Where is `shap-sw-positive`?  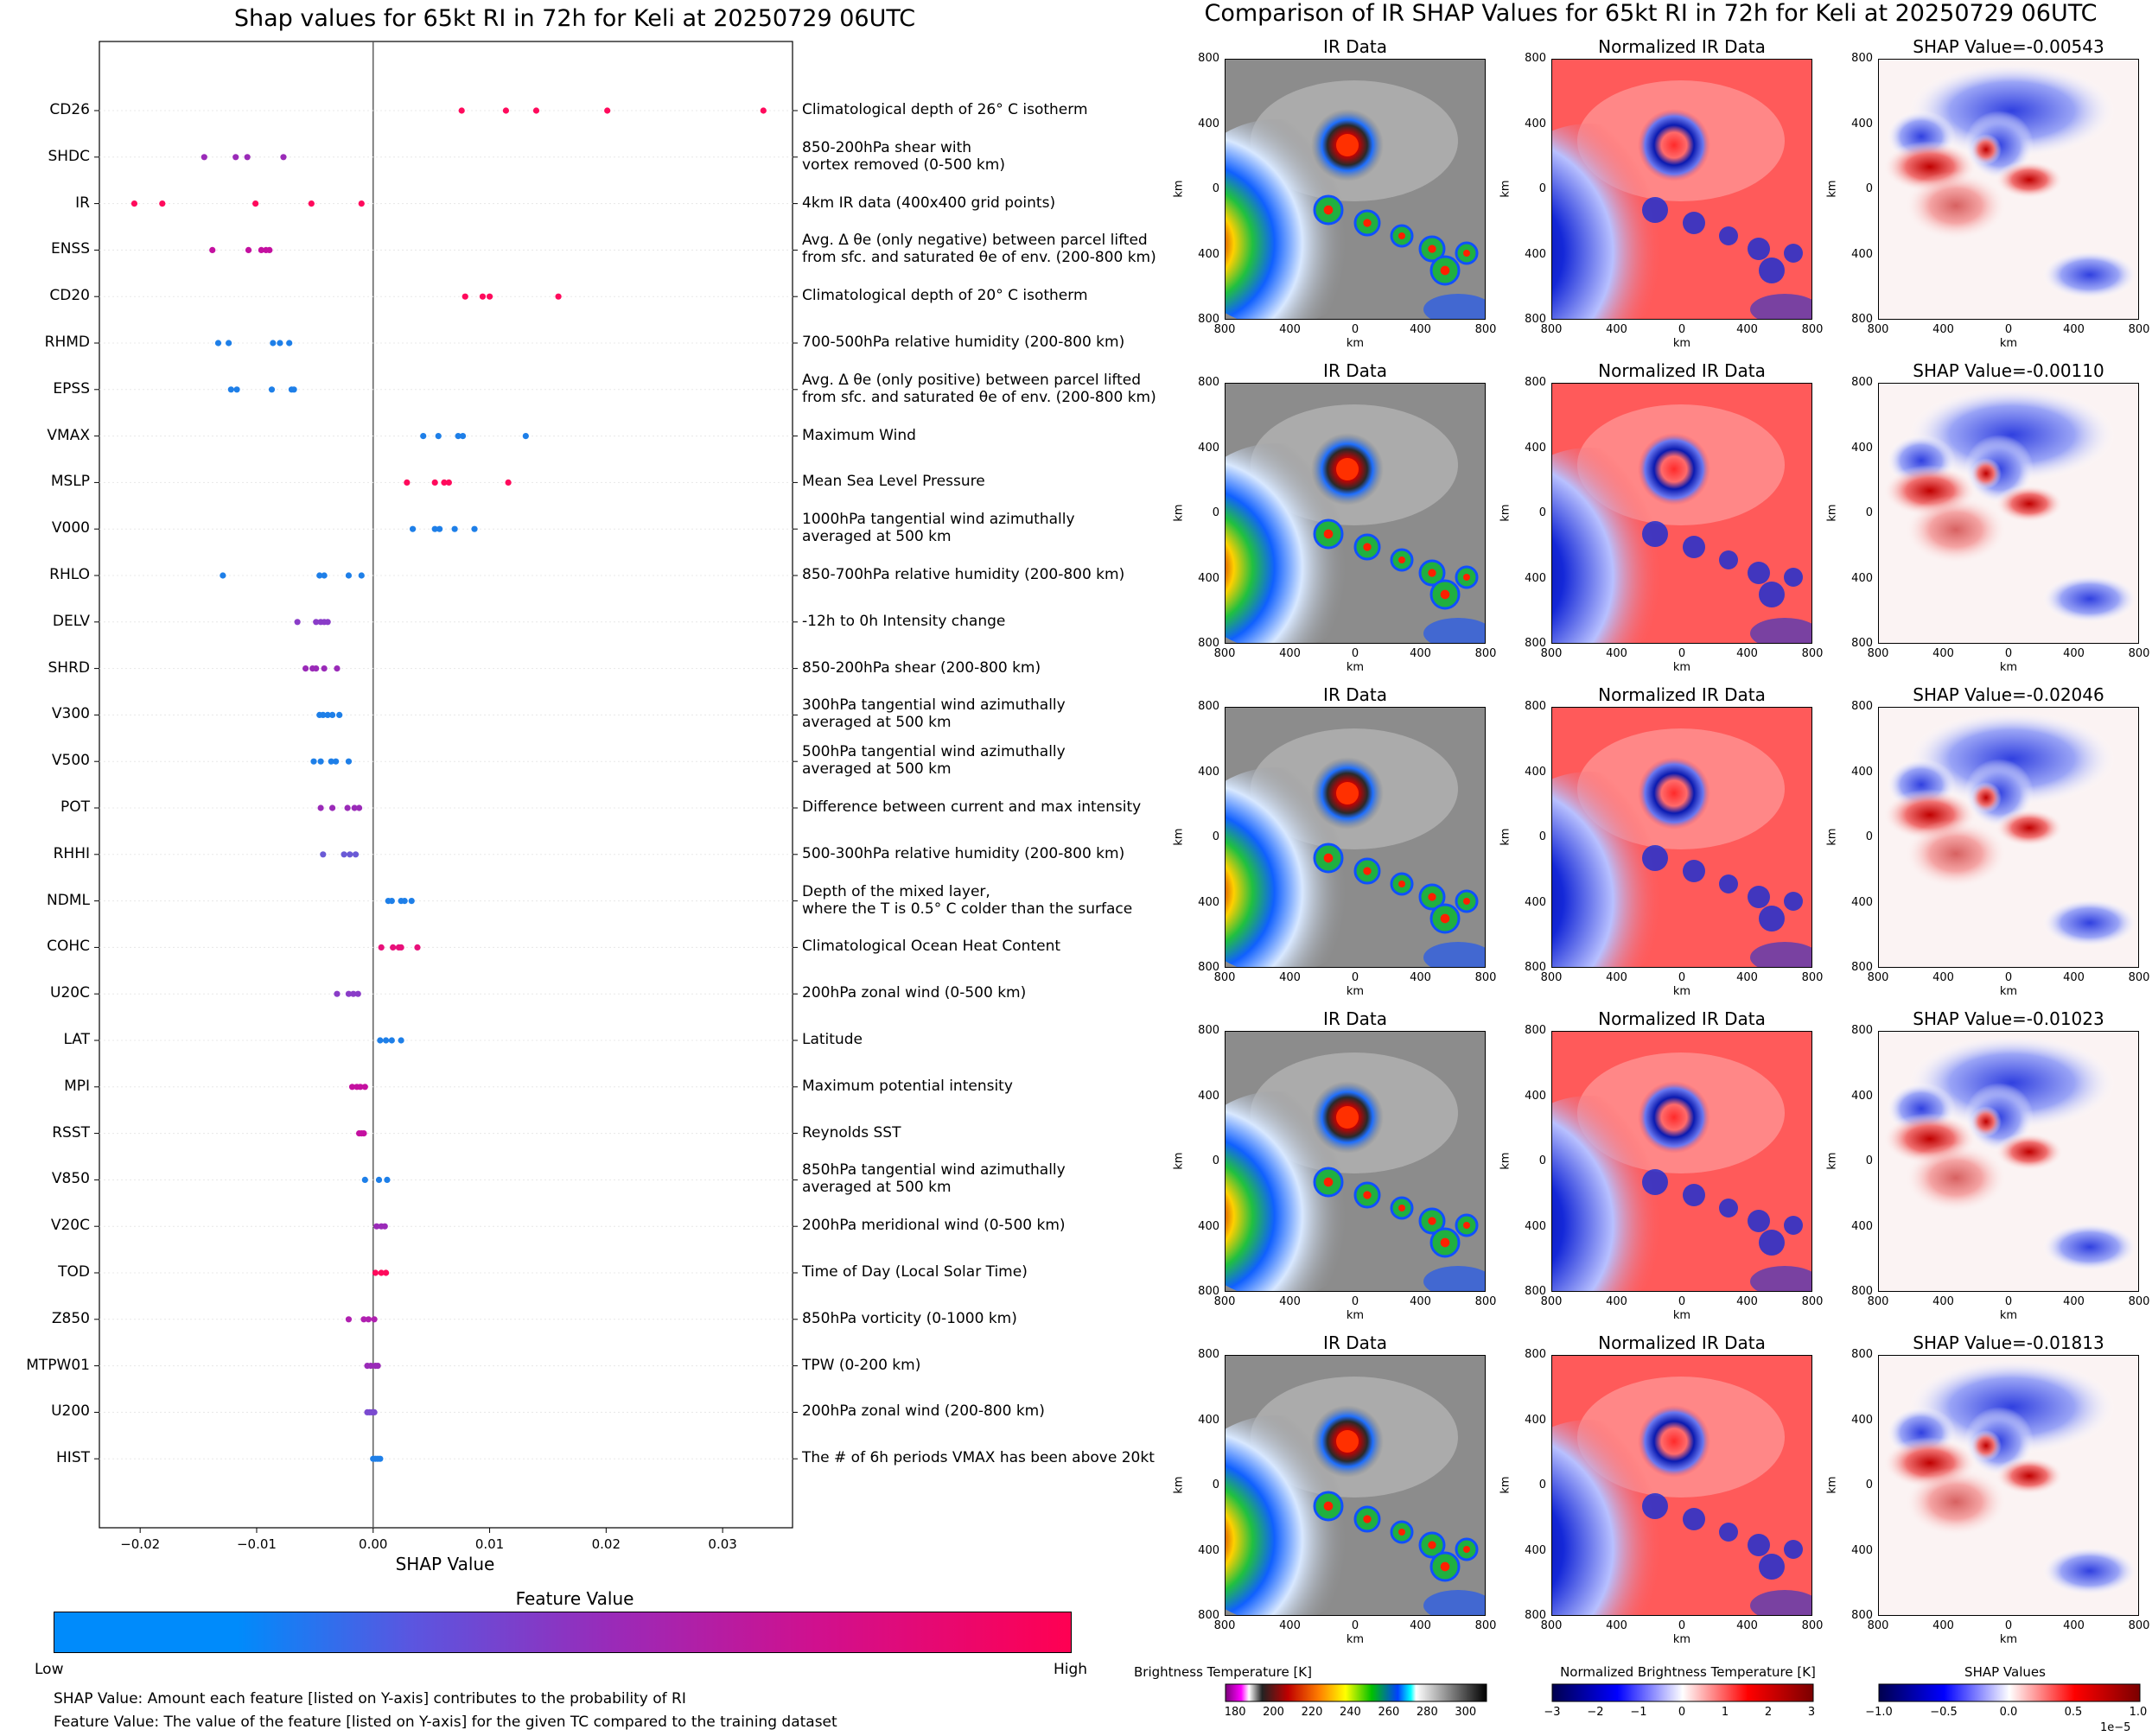
shap-sw-positive is located at coordinates (1956, 529).